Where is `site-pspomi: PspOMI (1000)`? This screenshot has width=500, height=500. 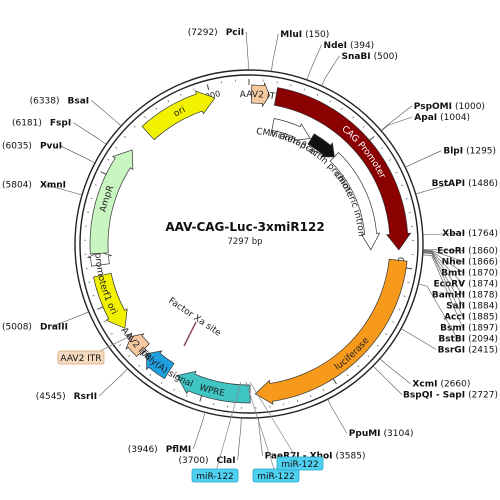
site-pspomi: PspOMI (1000) is located at coordinates (432, 116).